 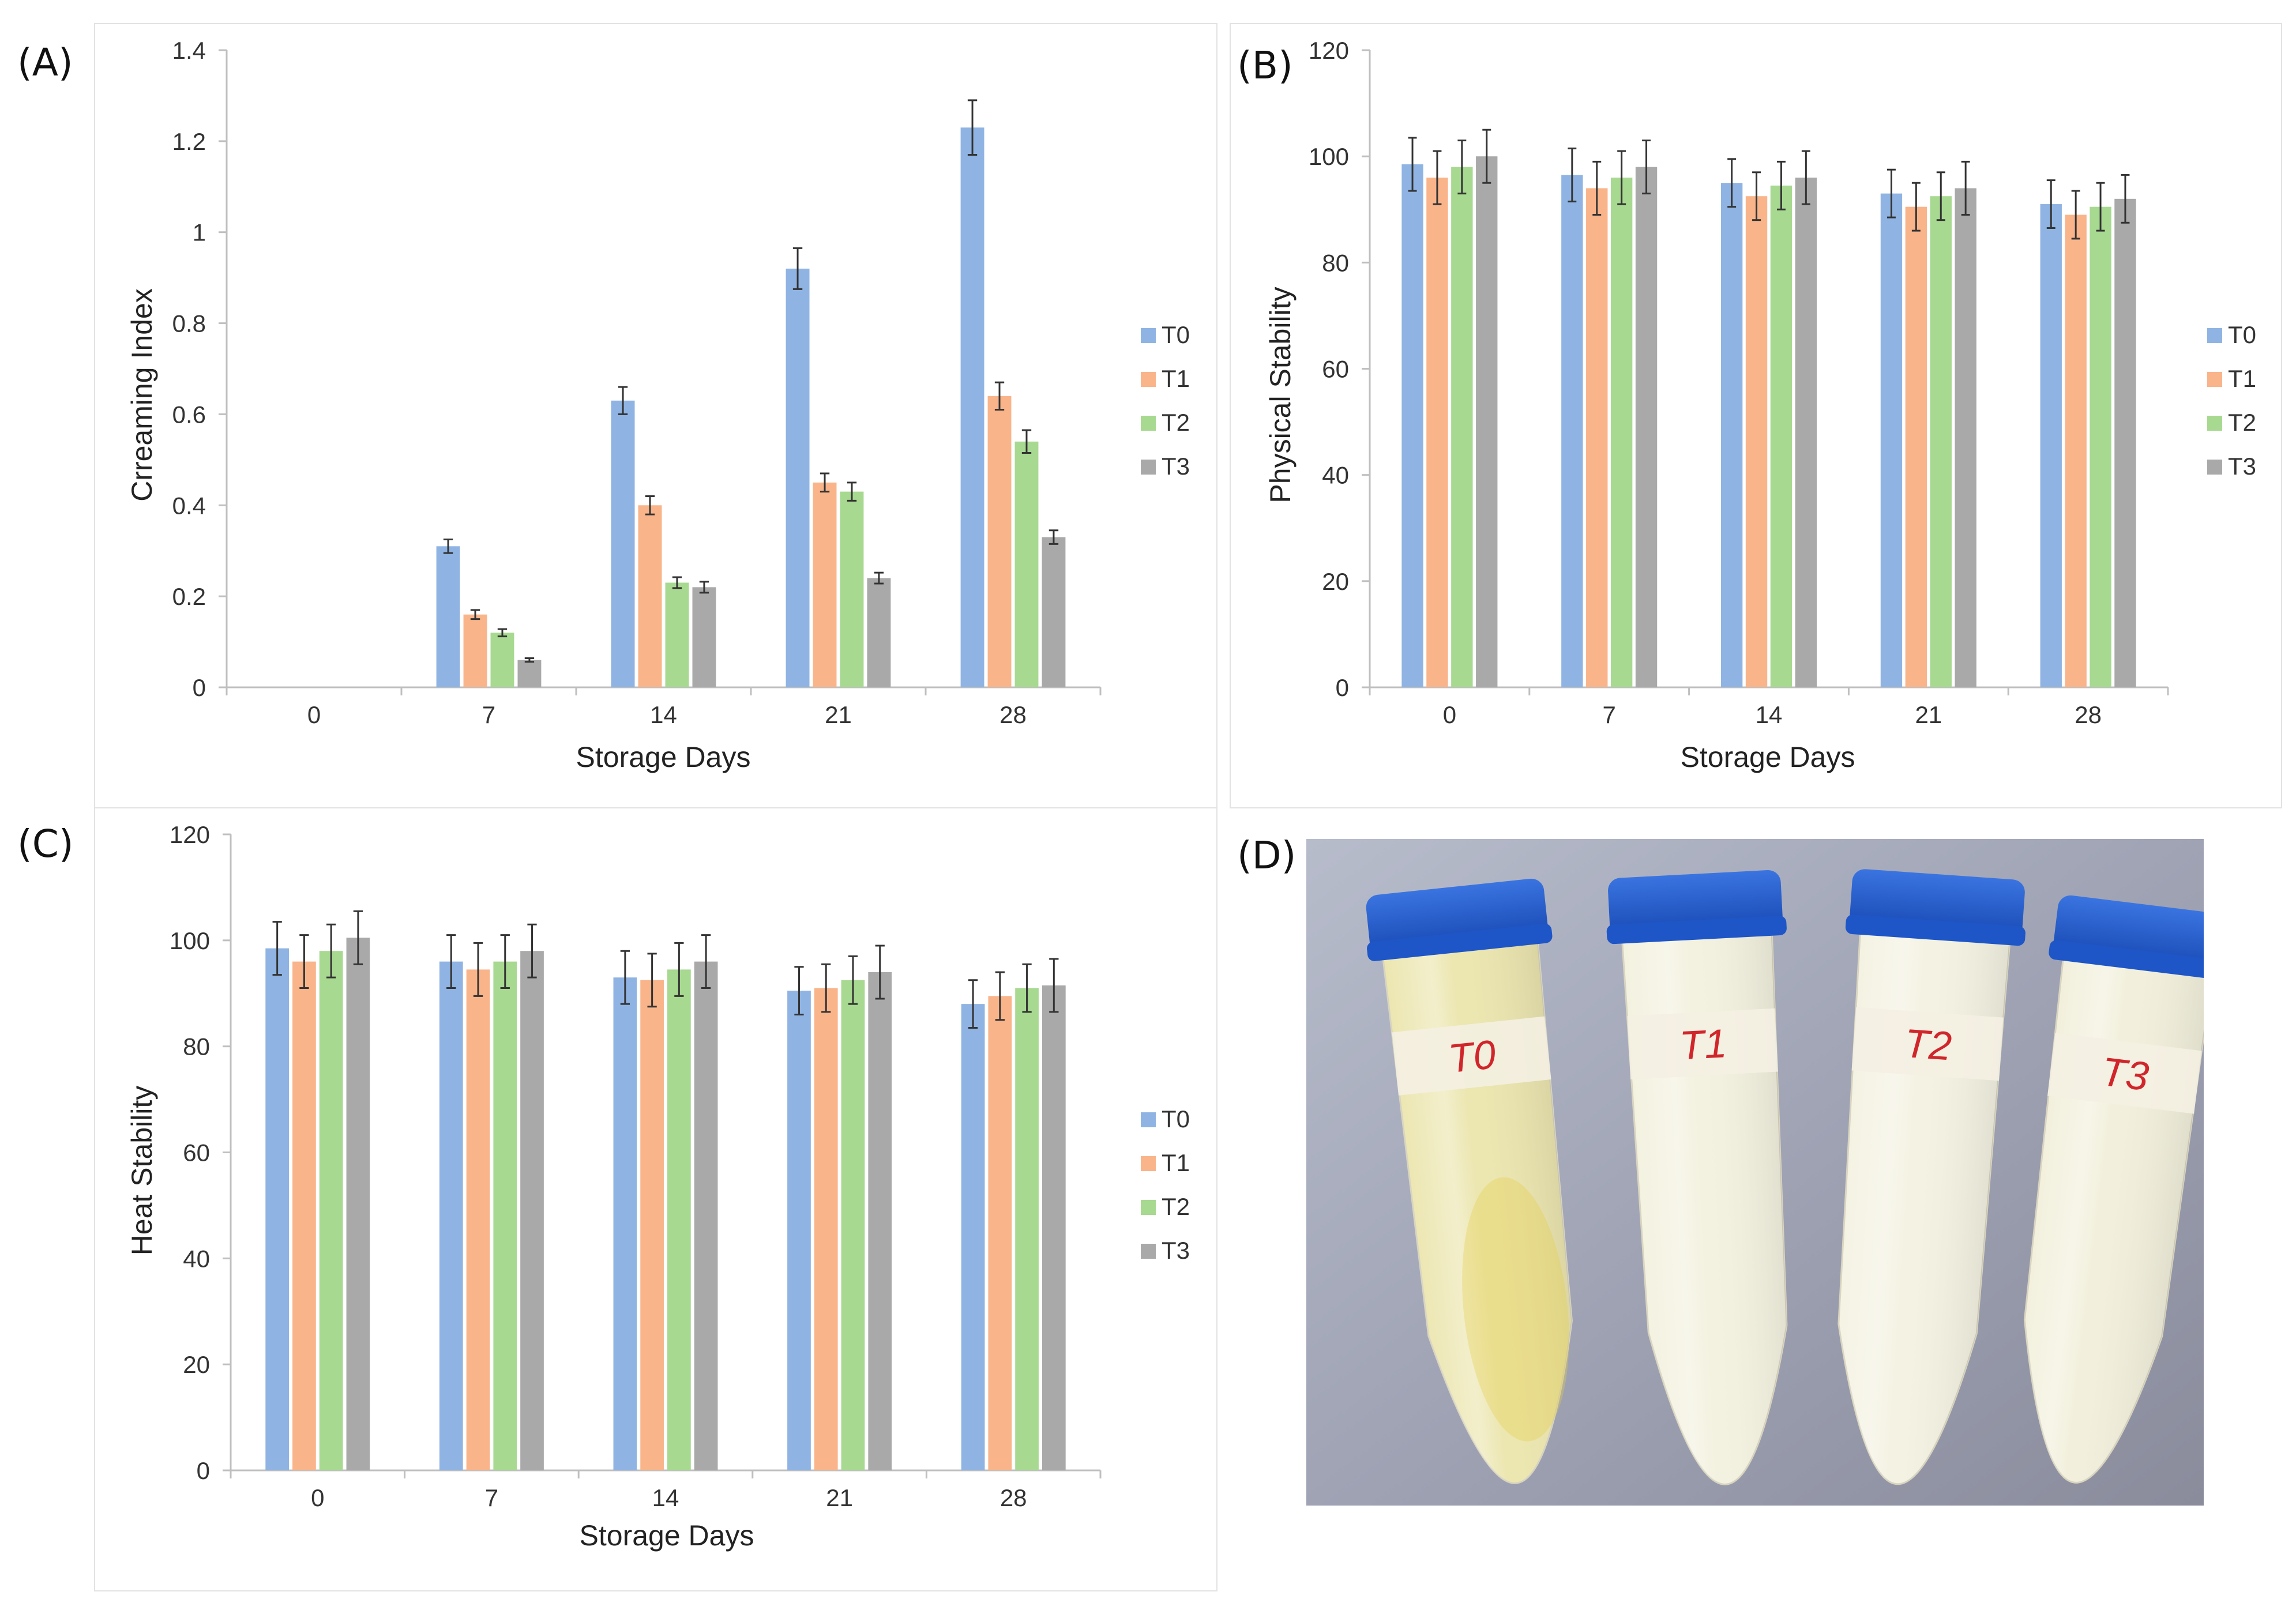 I want to click on y-tick-label: 0.4, so click(x=189, y=506).